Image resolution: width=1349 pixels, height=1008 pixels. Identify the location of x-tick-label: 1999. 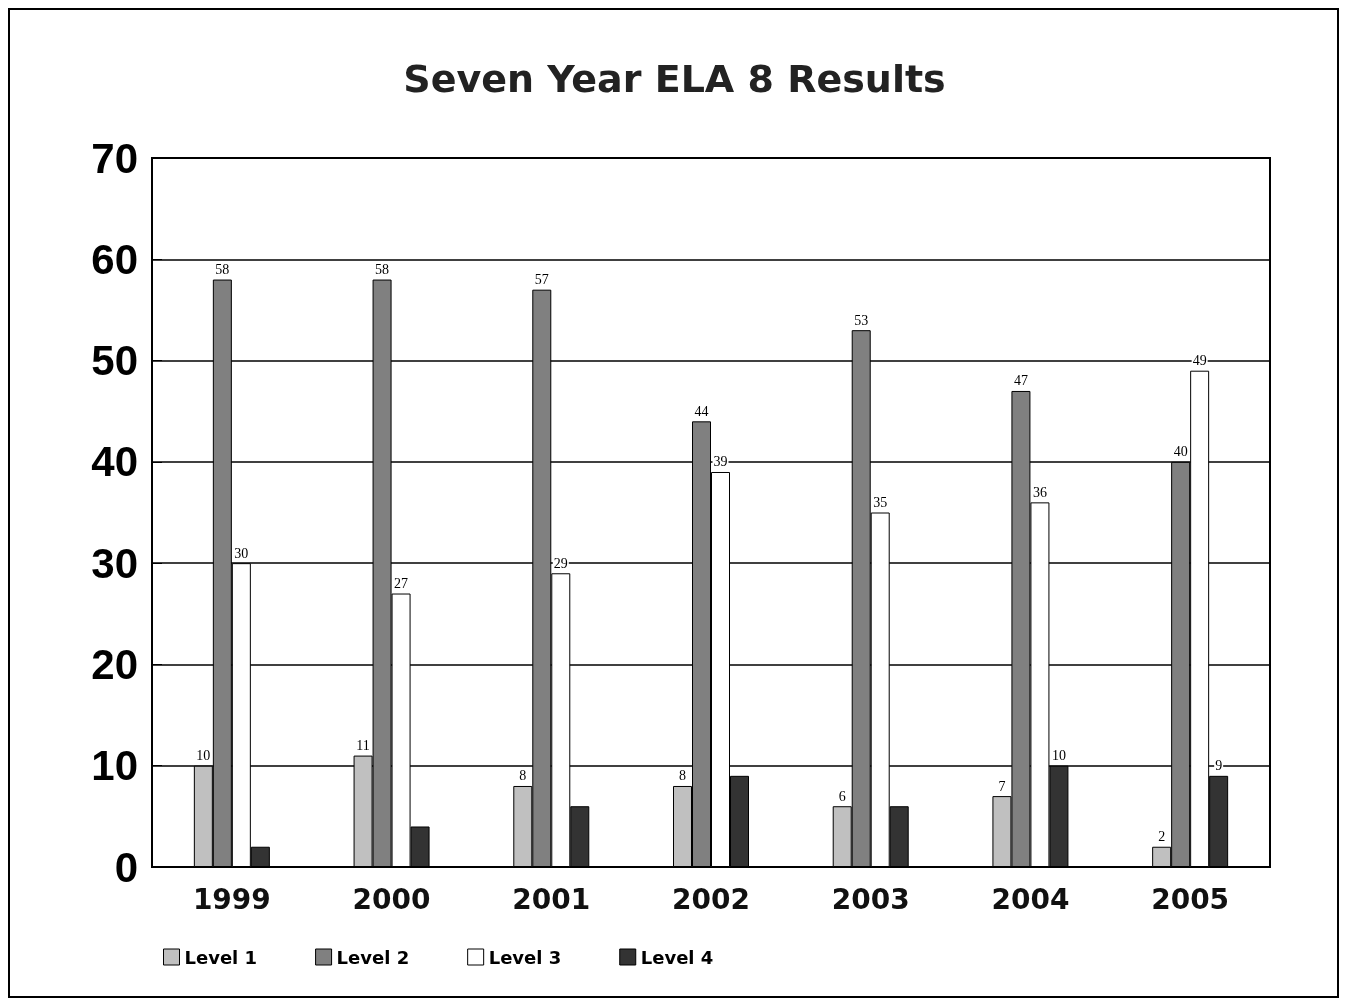
(231, 899).